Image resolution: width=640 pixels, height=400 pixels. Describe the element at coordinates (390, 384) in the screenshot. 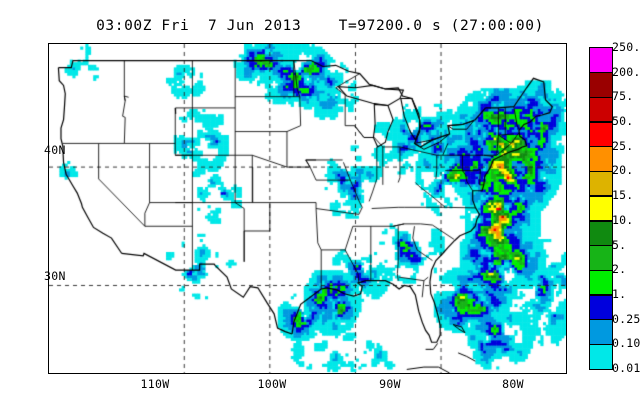

I see `x-tick-90w: 90W` at that location.